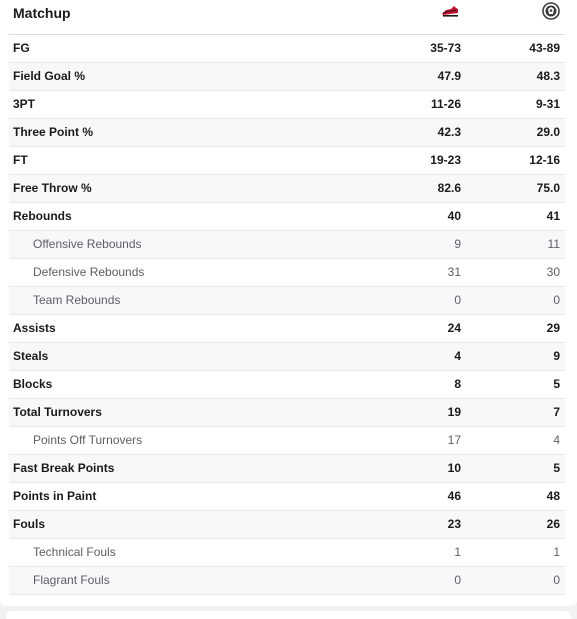 This screenshot has width=577, height=619. What do you see at coordinates (449, 132) in the screenshot?
I see `away-stat-value: 42.3` at bounding box center [449, 132].